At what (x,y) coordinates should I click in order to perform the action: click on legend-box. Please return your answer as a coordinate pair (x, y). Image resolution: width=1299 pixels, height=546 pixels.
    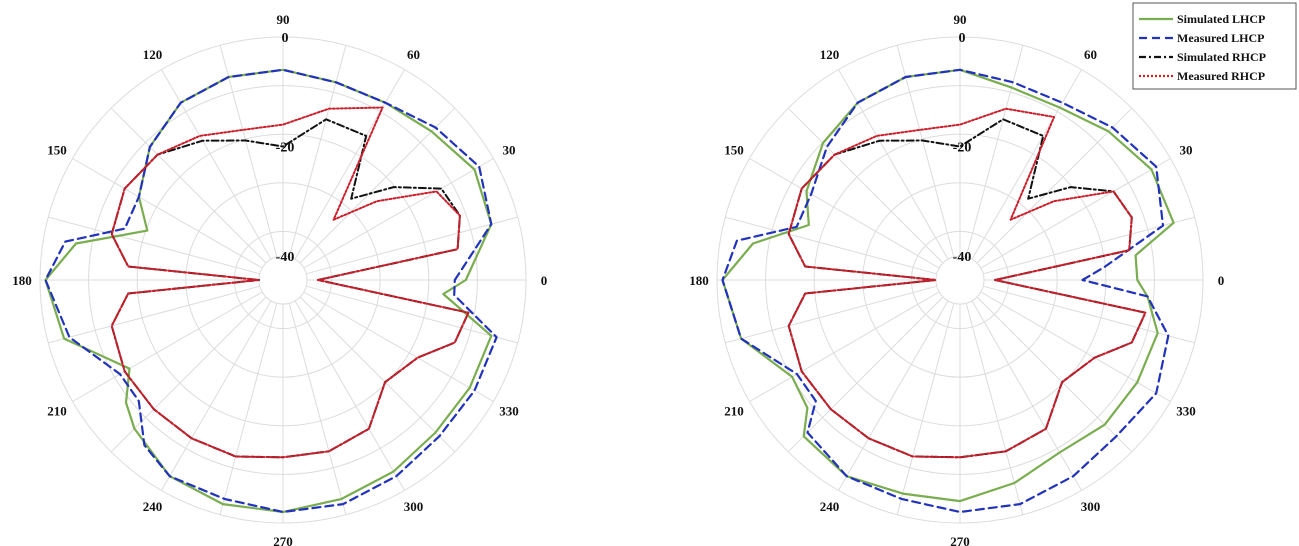
    Looking at the image, I should click on (1214, 46).